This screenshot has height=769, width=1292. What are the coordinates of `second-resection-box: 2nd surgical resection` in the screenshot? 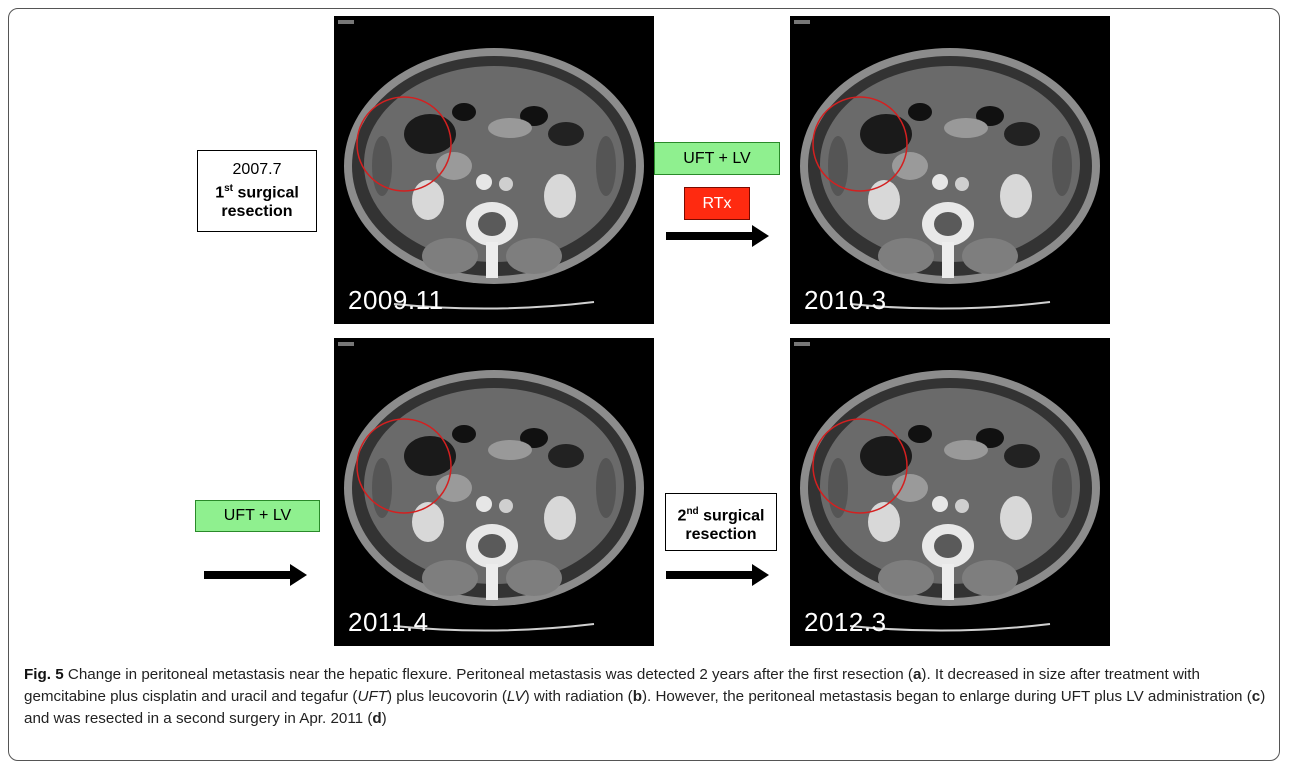 It's located at (721, 522).